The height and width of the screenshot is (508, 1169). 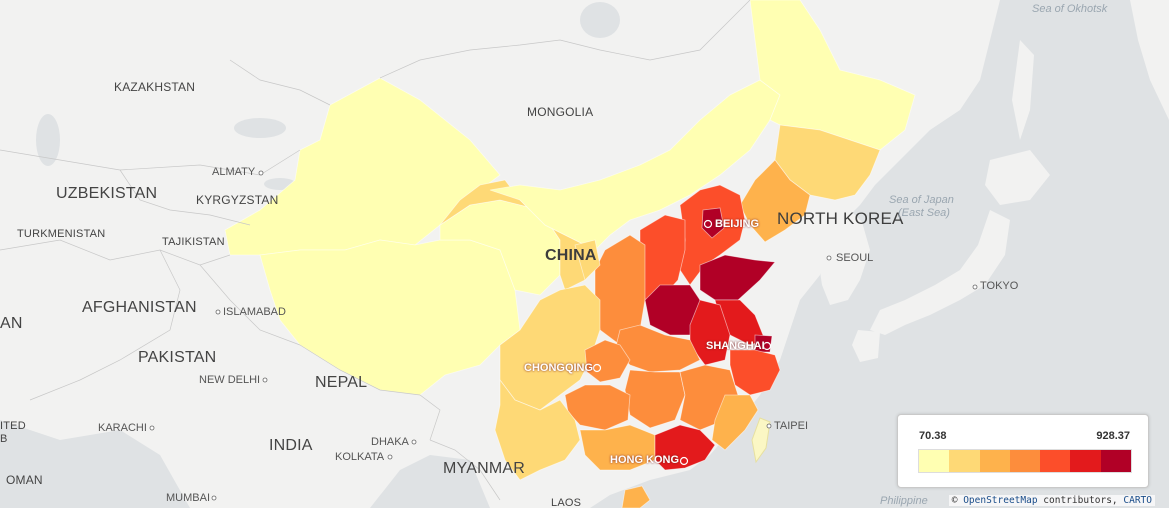 I want to click on label-mongolia: MONGOLIA, so click(x=560, y=112).